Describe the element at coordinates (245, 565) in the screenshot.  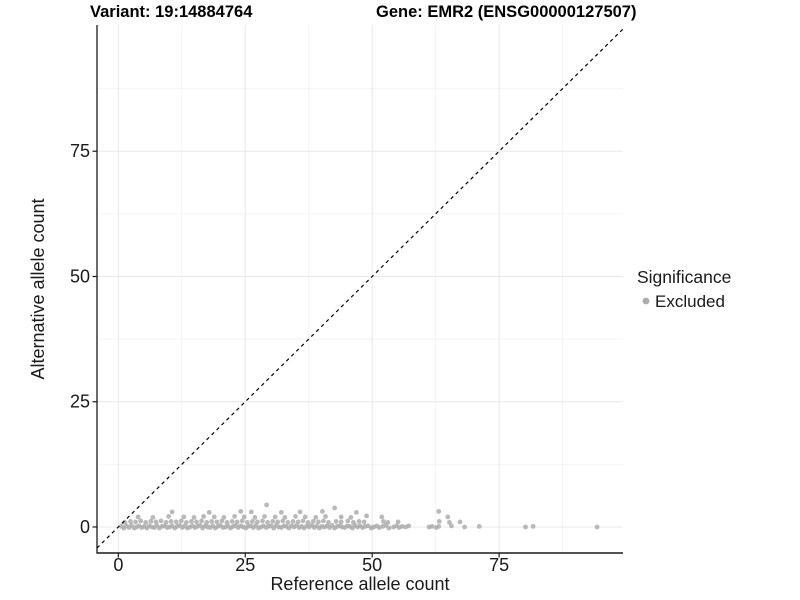
I see `x-tick-label: 25` at that location.